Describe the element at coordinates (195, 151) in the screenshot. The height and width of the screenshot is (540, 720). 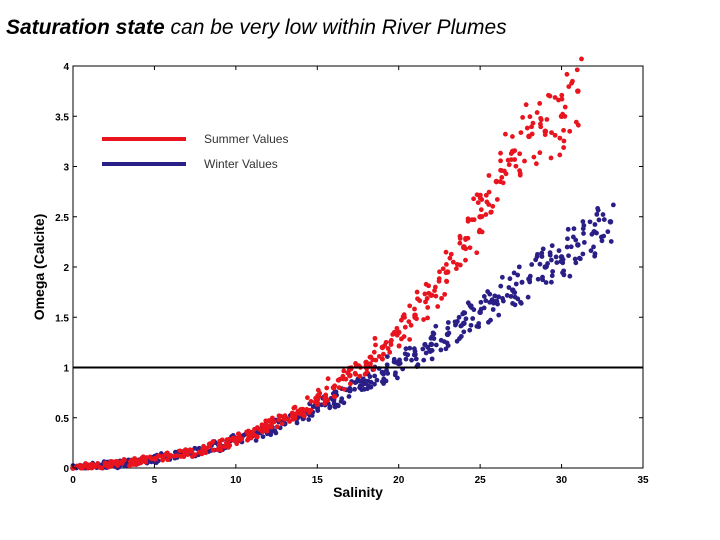
I see `legend: Summer Values Winter Values` at that location.